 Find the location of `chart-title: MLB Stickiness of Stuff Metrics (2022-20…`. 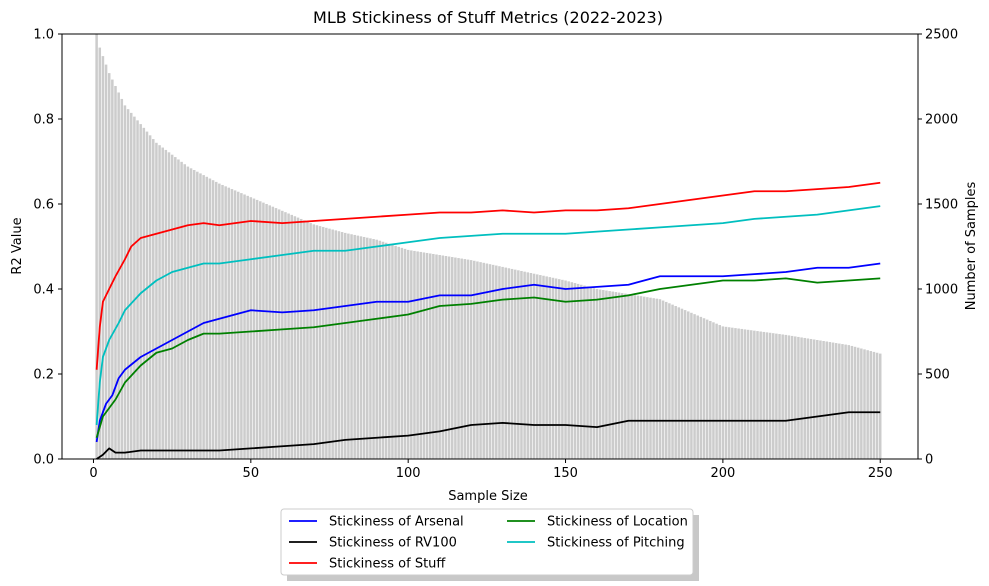

chart-title: MLB Stickiness of Stuff Metrics (2022-20… is located at coordinates (488, 17).